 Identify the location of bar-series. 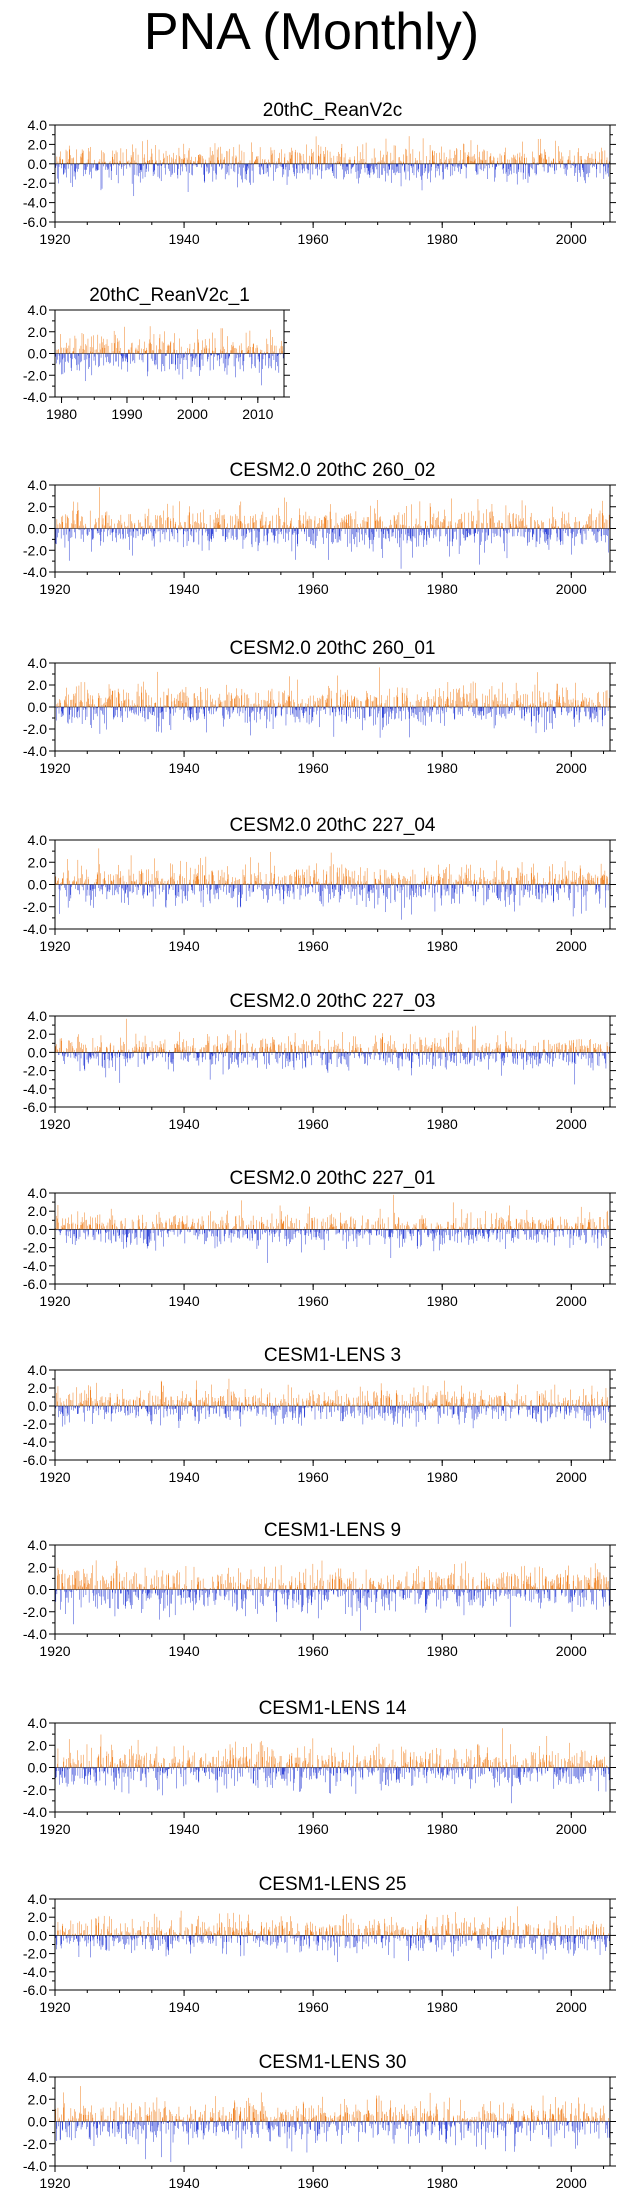
(169, 356).